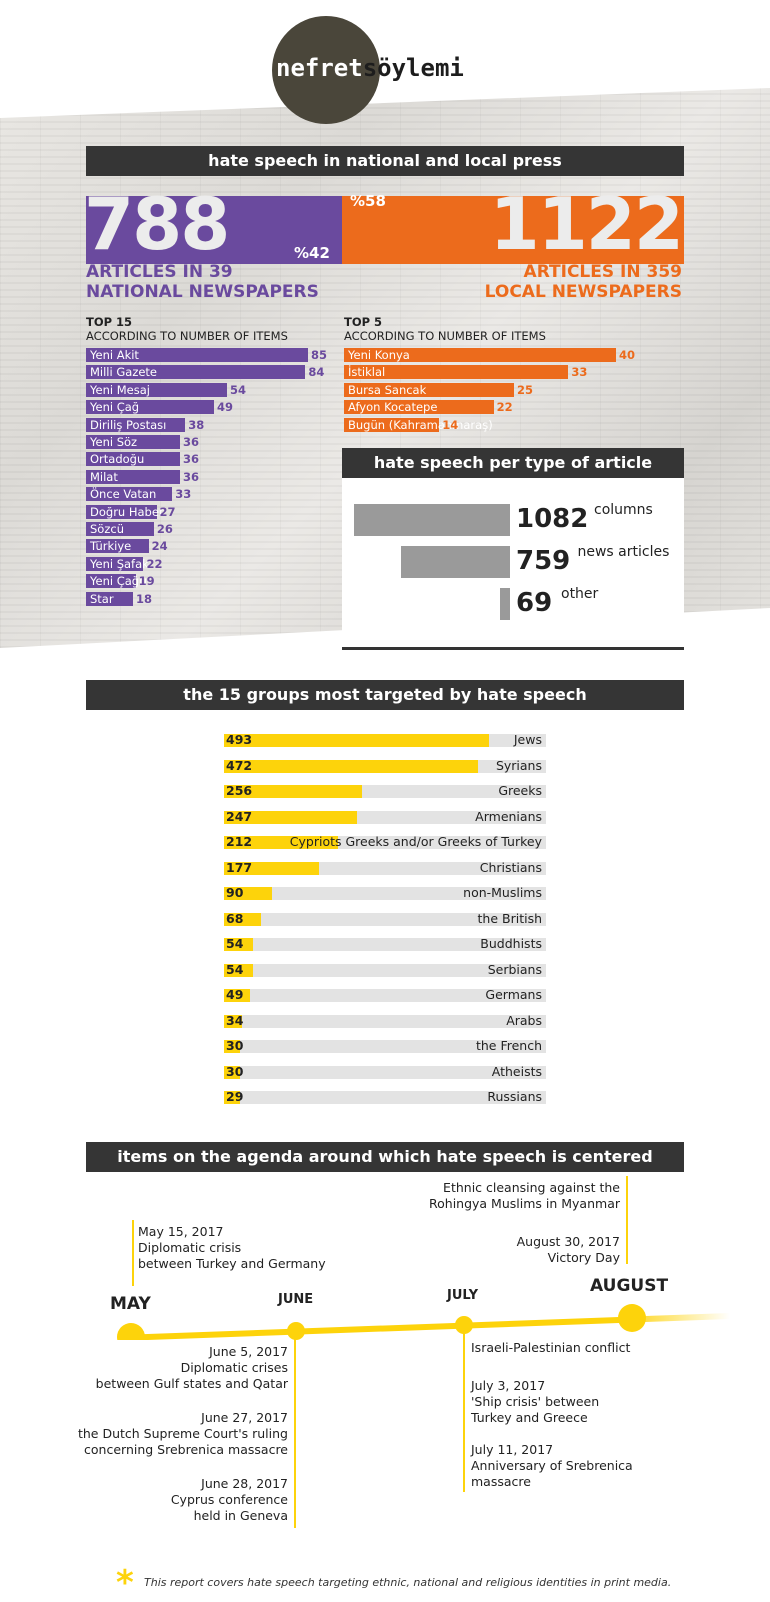 The image size is (770, 1602). What do you see at coordinates (167, 511) in the screenshot?
I see `national-ranking-value: 27` at bounding box center [167, 511].